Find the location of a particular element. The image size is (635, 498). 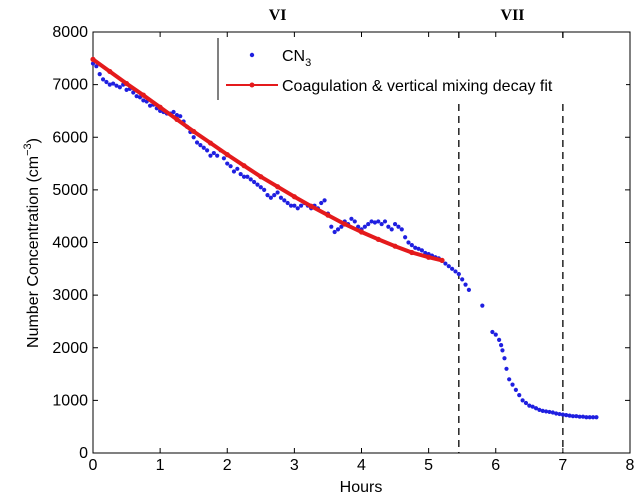

x-tick-label-2: 2 is located at coordinates (227, 465).